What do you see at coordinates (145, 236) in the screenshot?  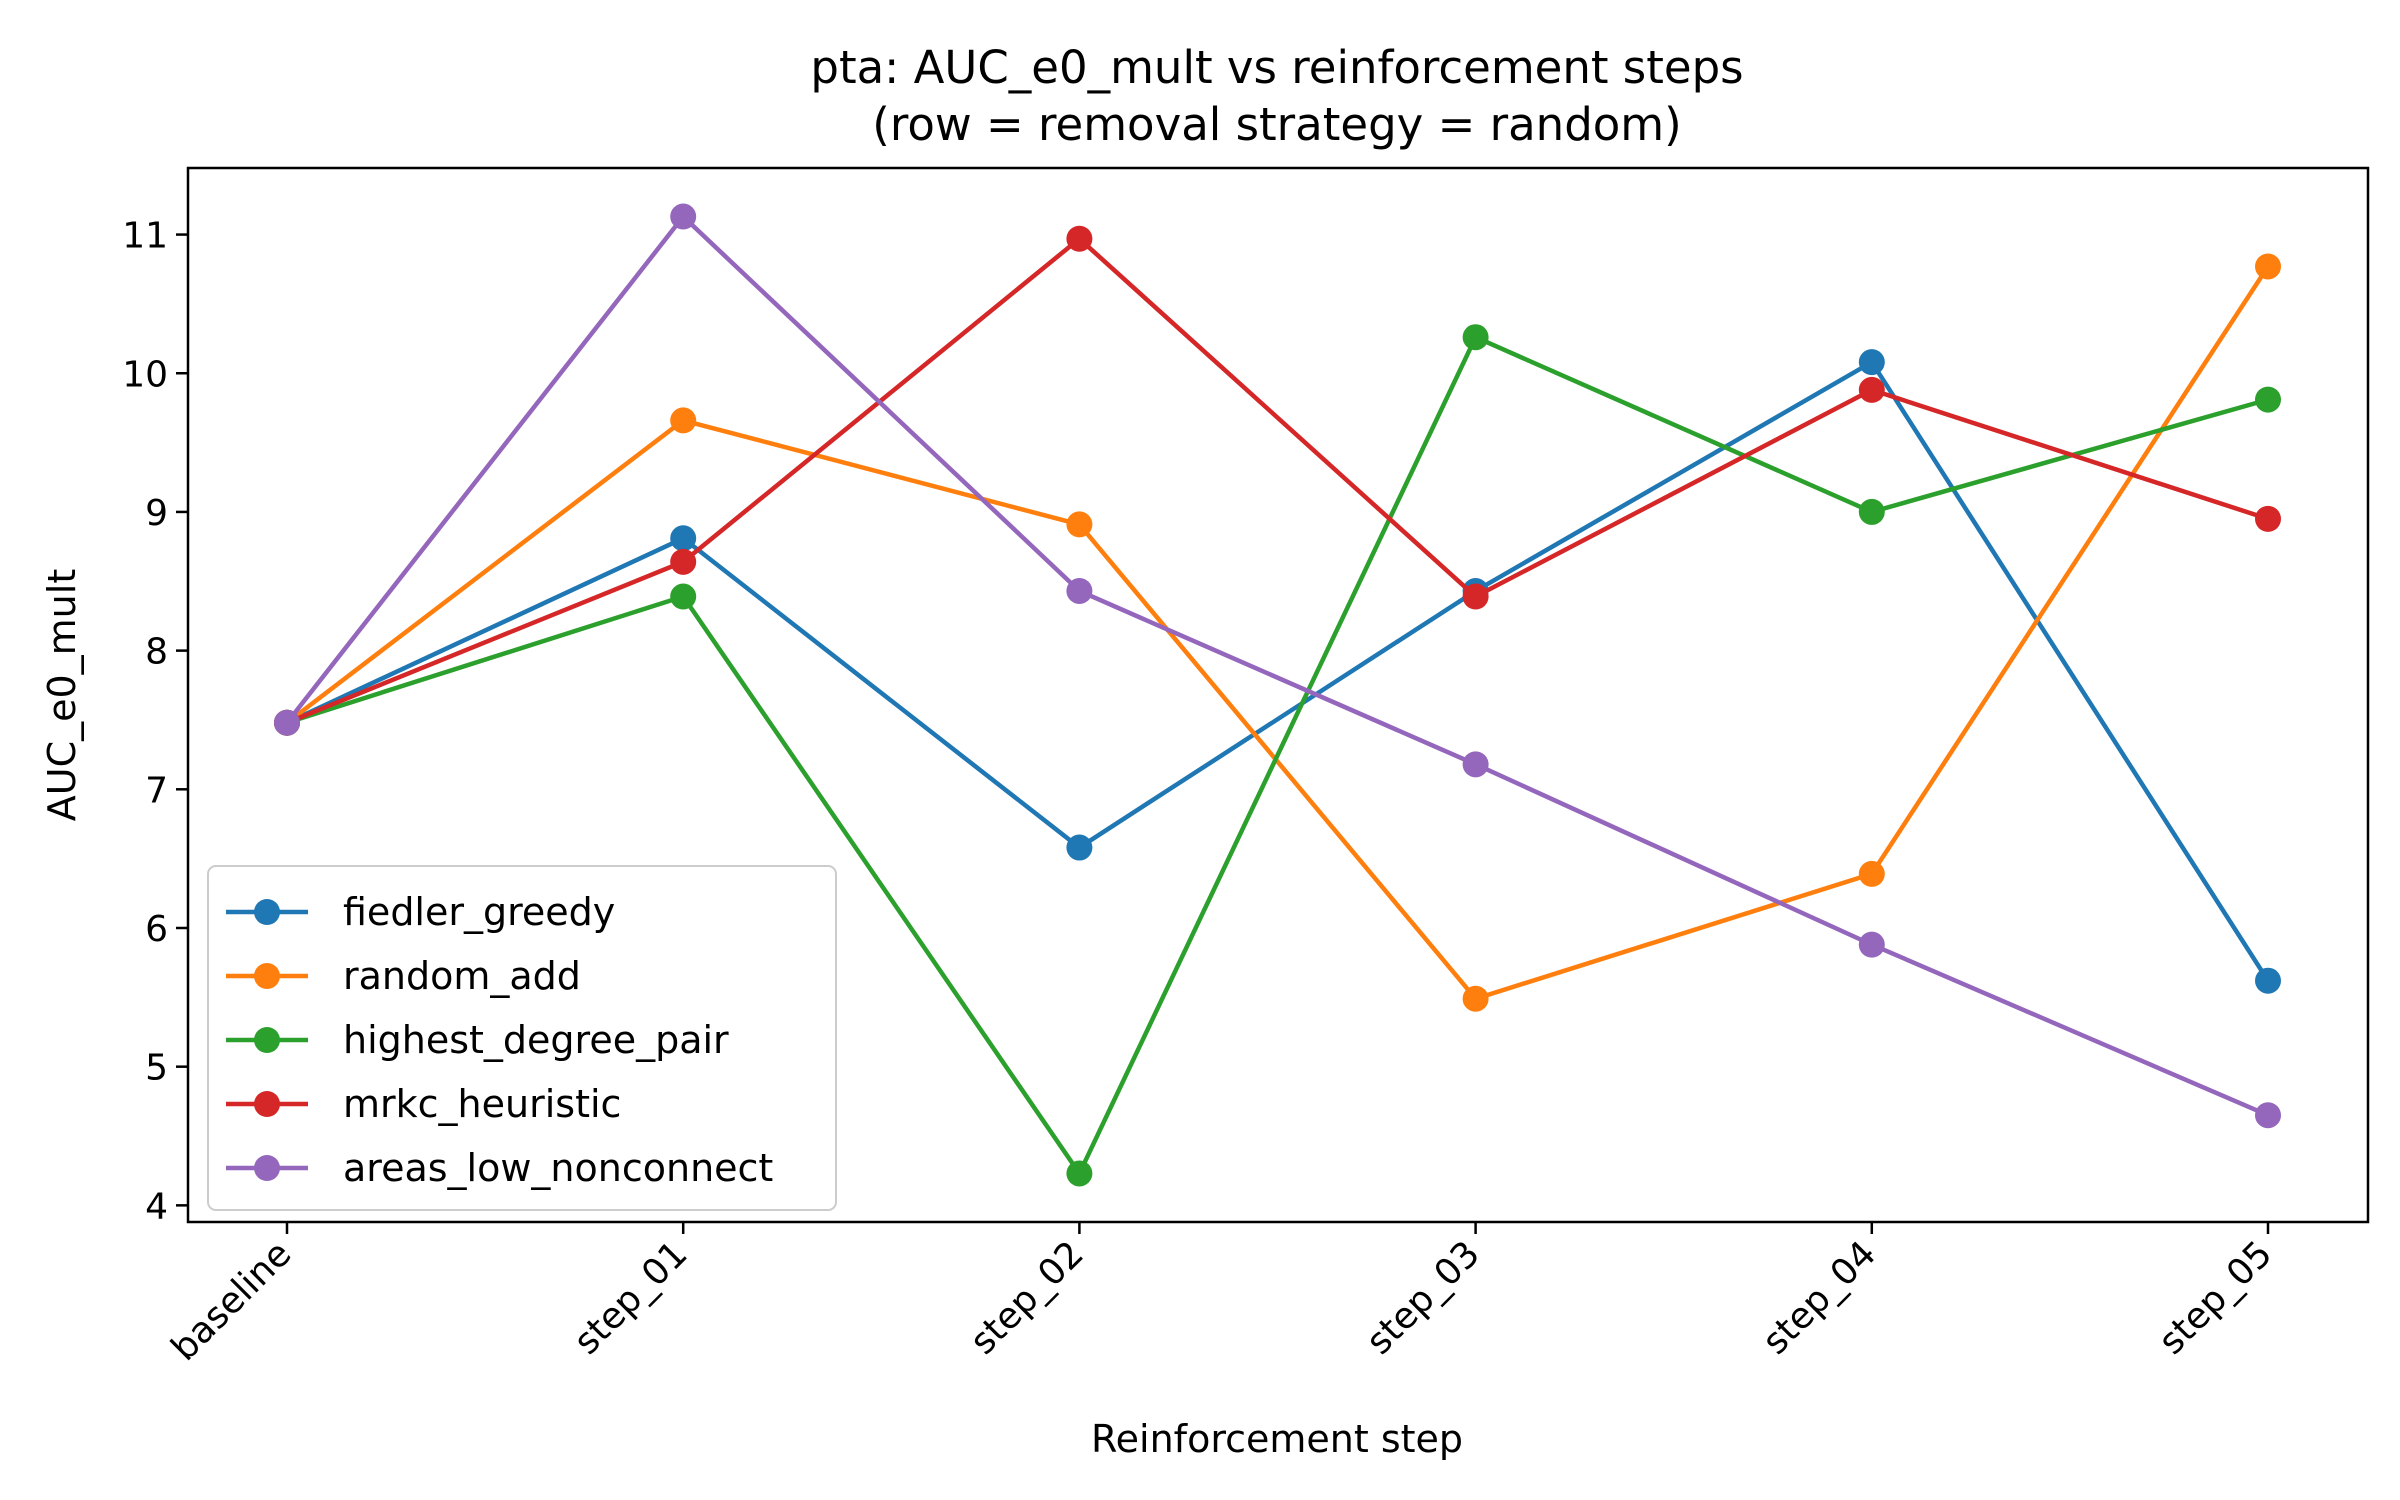 I see `y-tick-label: 11` at bounding box center [145, 236].